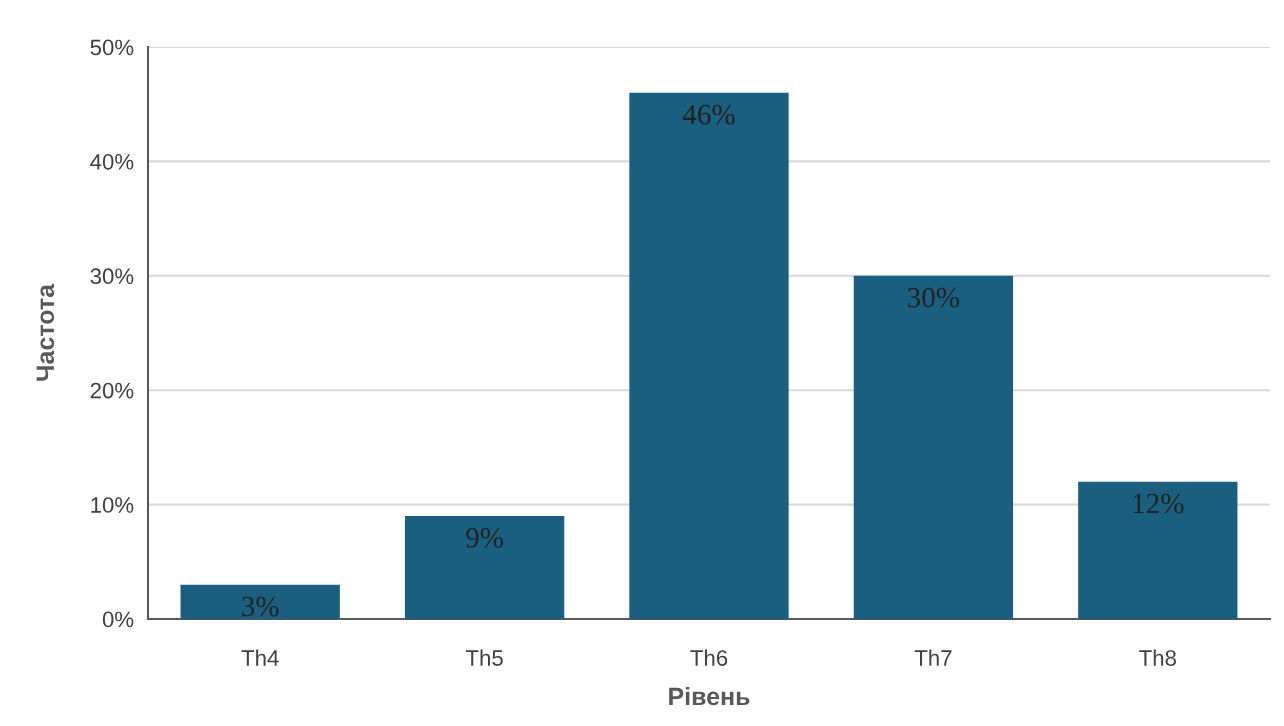 This screenshot has height=726, width=1284. Describe the element at coordinates (485, 537) in the screenshot. I see `data-label: 9%` at that location.